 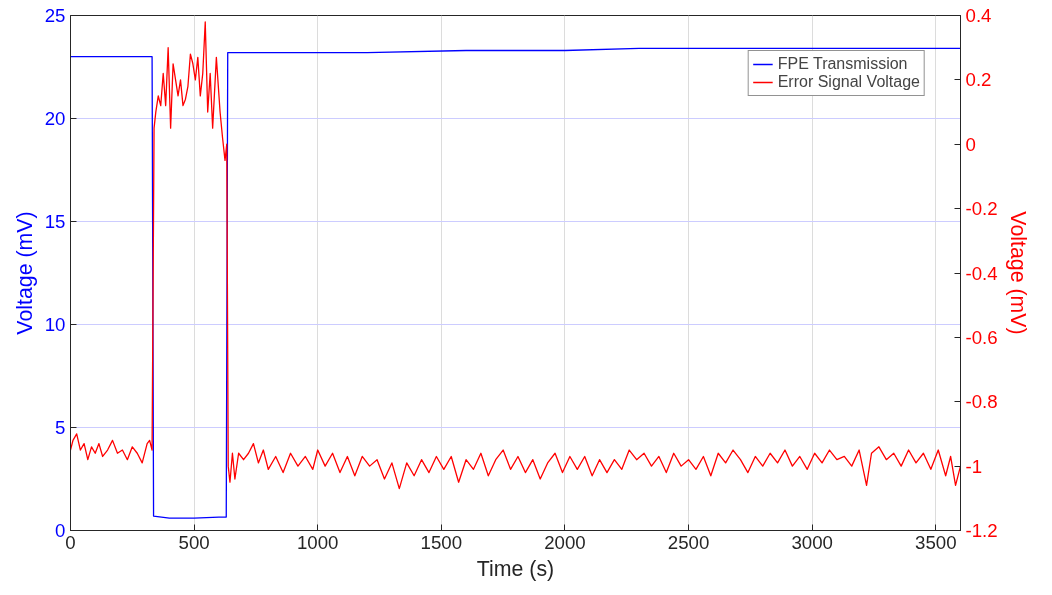 What do you see at coordinates (981, 530) in the screenshot?
I see `y2-tick-label: -1.2` at bounding box center [981, 530].